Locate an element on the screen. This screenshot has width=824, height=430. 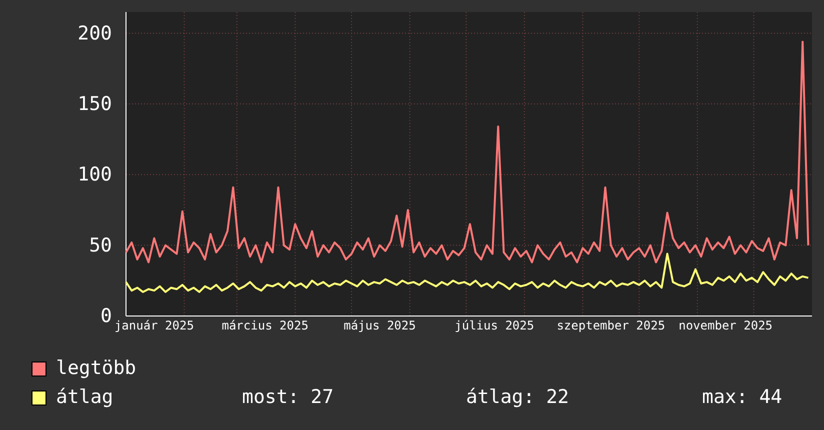
legend-label: átlag is located at coordinates (85, 397).